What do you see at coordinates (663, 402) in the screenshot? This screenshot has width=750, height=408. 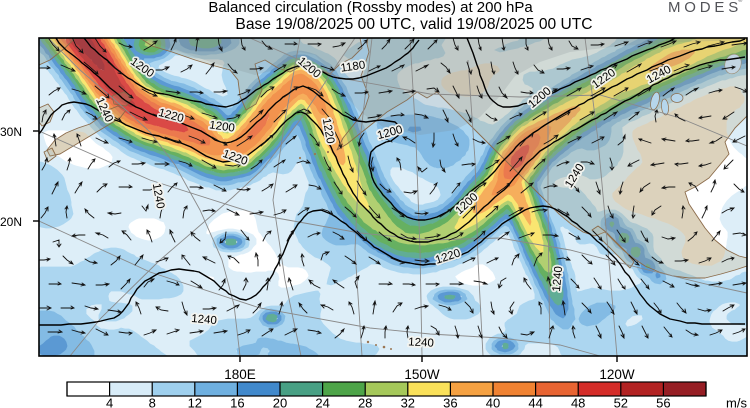 I see `svg-text: 56` at bounding box center [663, 402].